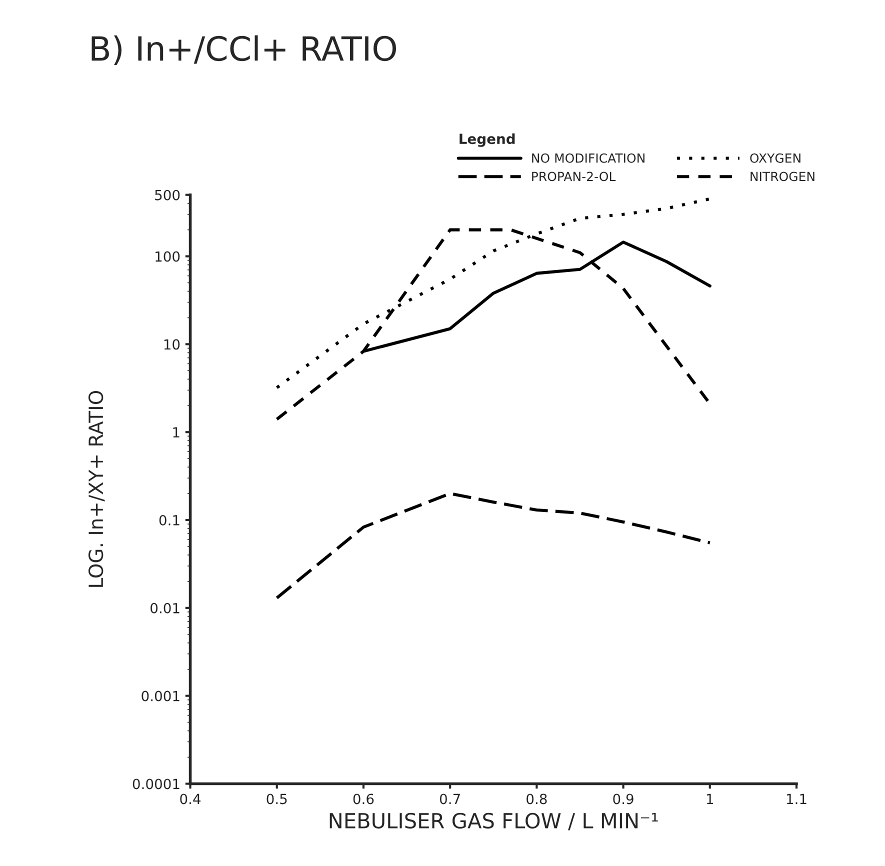  What do you see at coordinates (276, 799) in the screenshot?
I see `x-tick-label: 0.5` at bounding box center [276, 799].